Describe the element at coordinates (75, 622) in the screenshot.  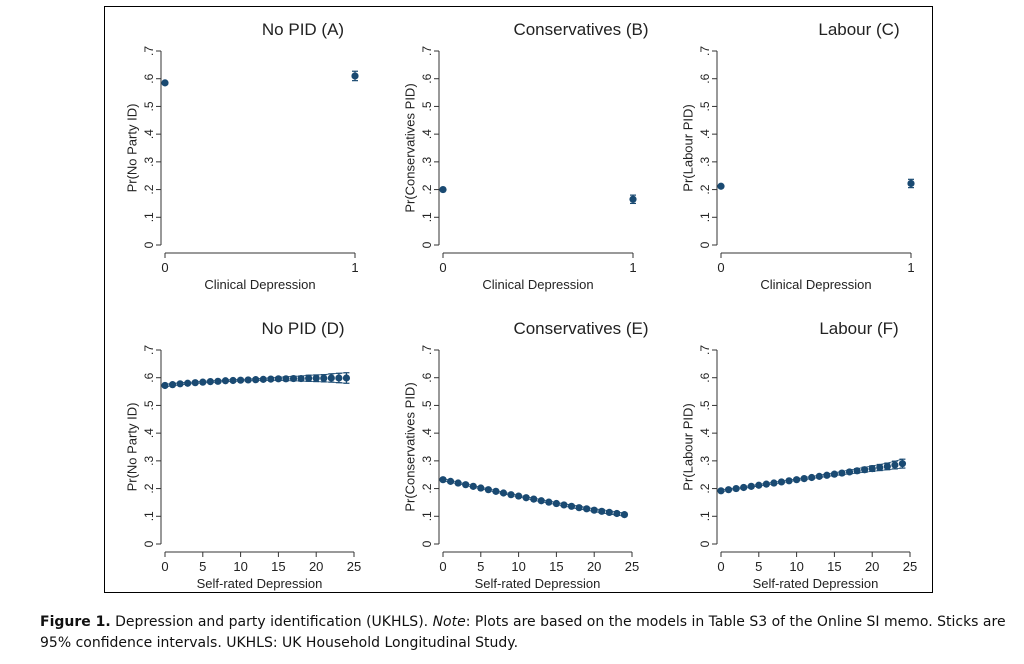
I see `caption-label: Figure 1.` at that location.